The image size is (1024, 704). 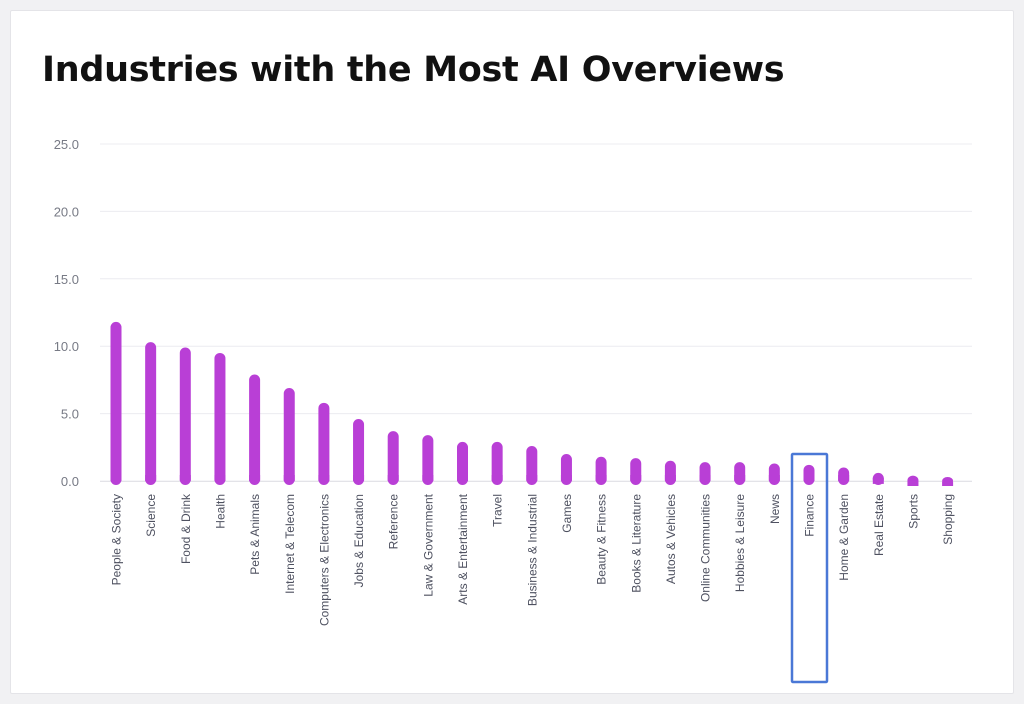 I want to click on x-tick-label: Online Communities, so click(x=706, y=548).